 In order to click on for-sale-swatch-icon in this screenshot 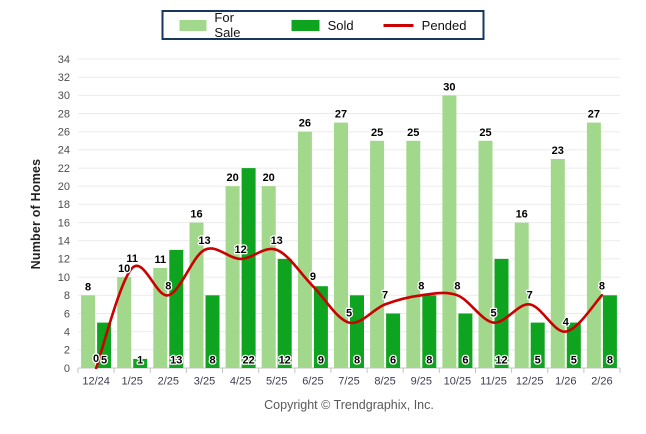, I will do `click(193, 25)`.